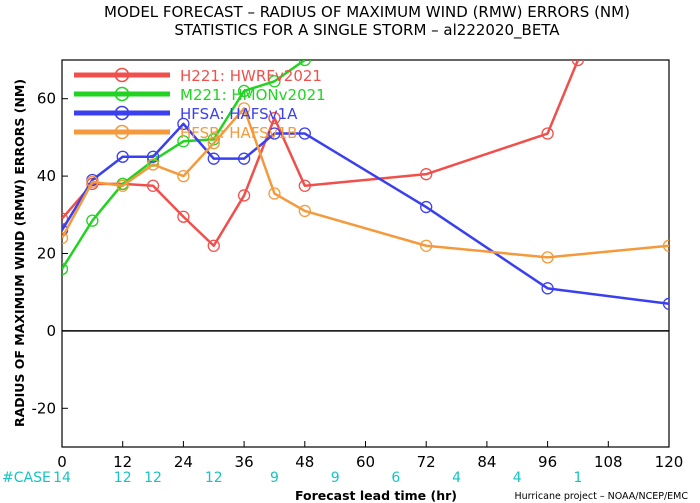  I want to click on x-tick-label: 84, so click(486, 462).